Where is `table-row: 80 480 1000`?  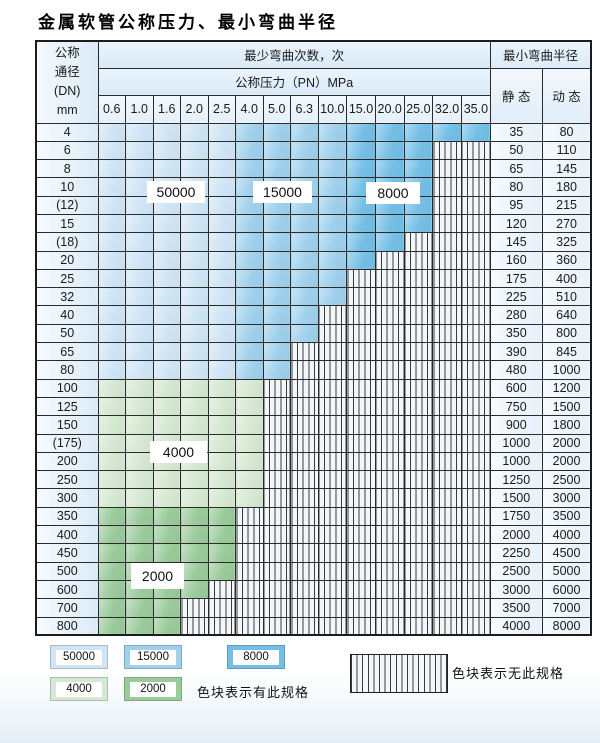
table-row: 80 480 1000 is located at coordinates (313, 370).